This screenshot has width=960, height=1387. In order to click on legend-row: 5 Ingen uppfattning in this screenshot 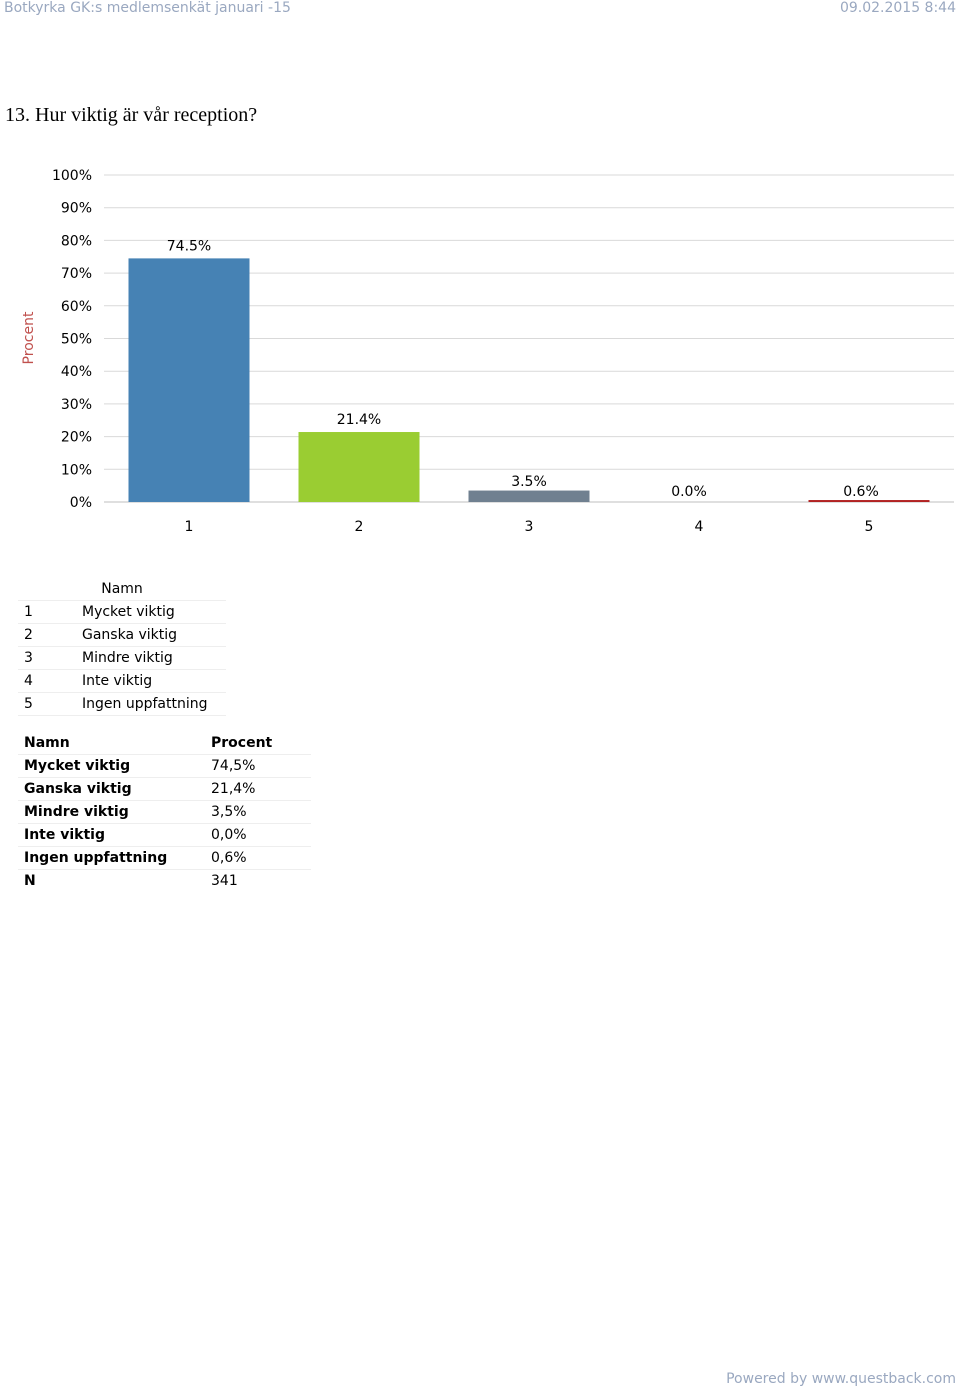, I will do `click(122, 704)`.